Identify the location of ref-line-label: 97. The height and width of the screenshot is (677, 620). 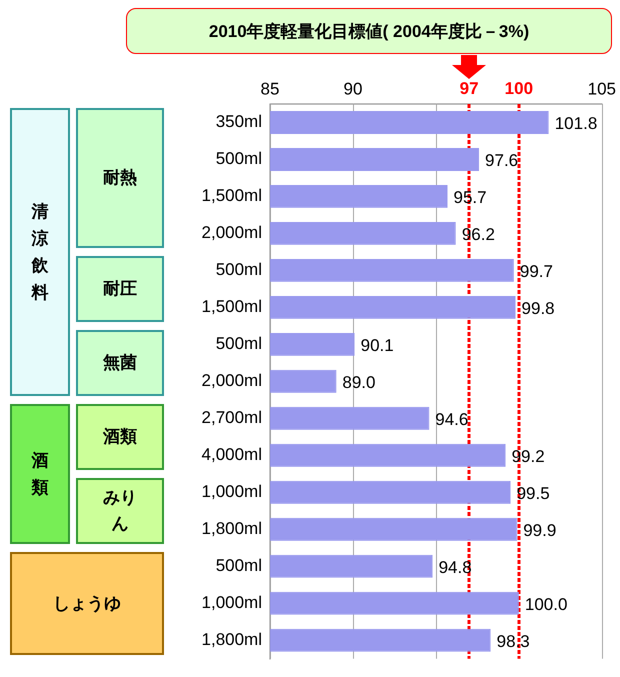
(469, 88).